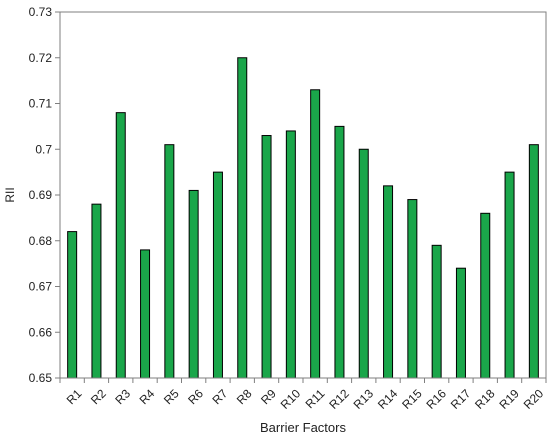 The height and width of the screenshot is (445, 550). Describe the element at coordinates (72, 305) in the screenshot. I see `bar-r1` at that location.